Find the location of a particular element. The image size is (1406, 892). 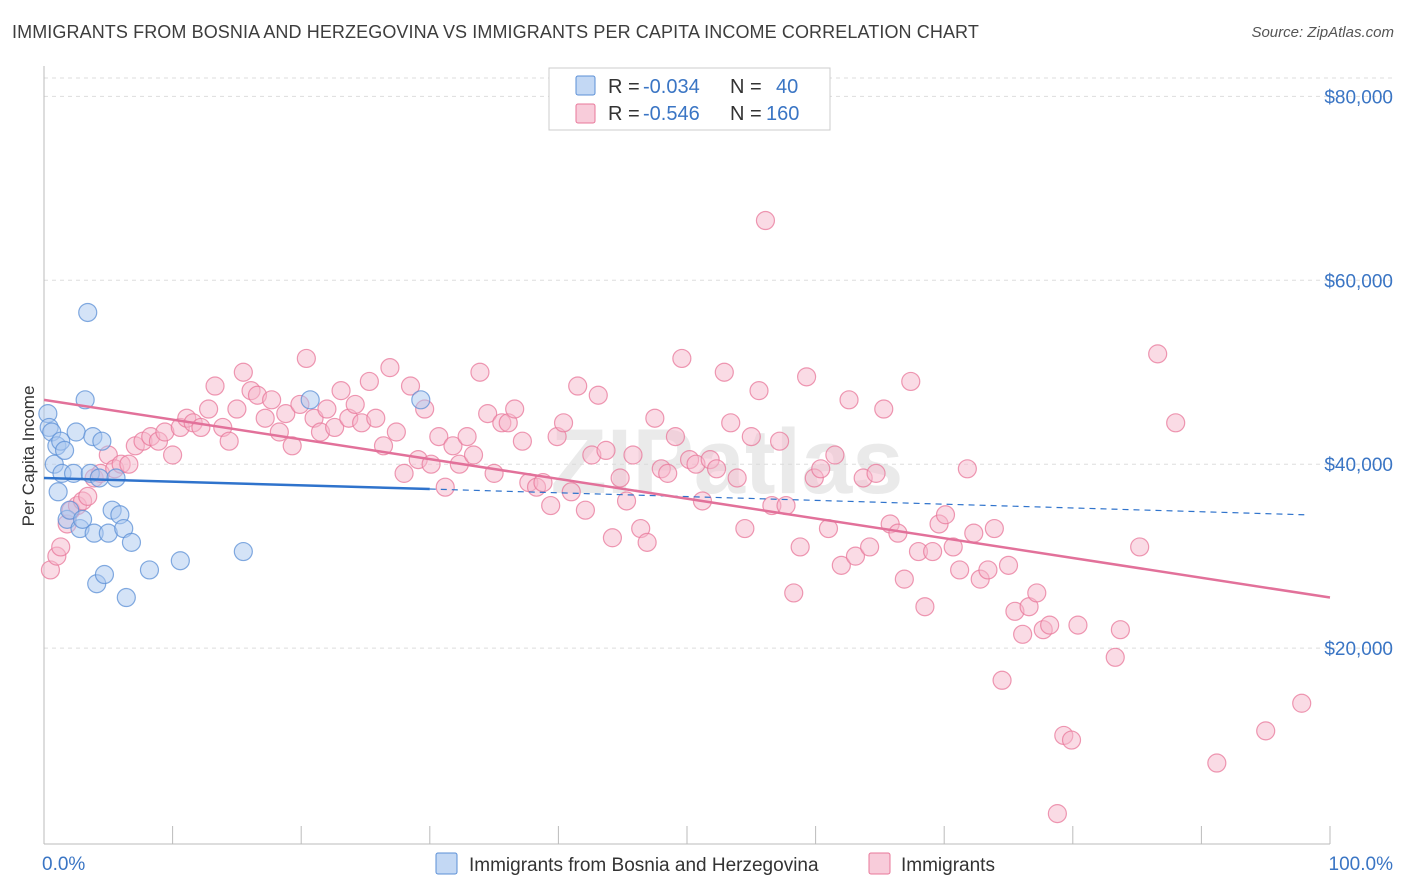

legend-r-label-2: R = is located at coordinates (624, 114).